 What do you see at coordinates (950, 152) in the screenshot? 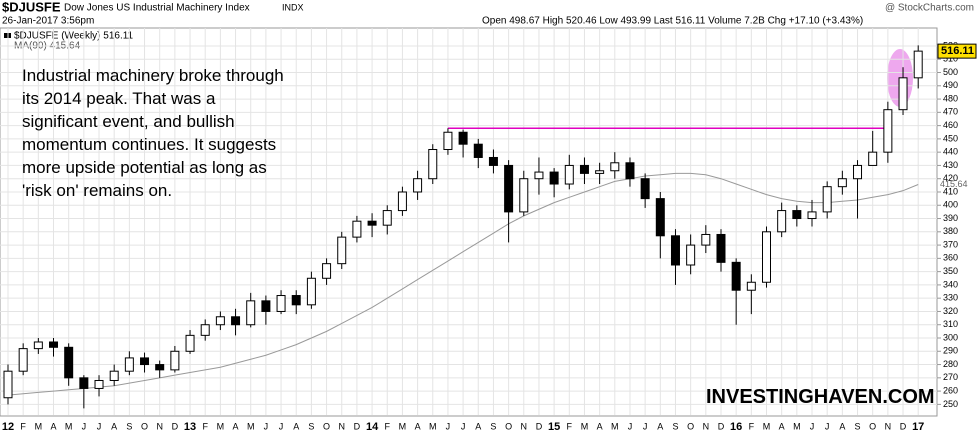
I see `y-tick-label: 440` at bounding box center [950, 152].